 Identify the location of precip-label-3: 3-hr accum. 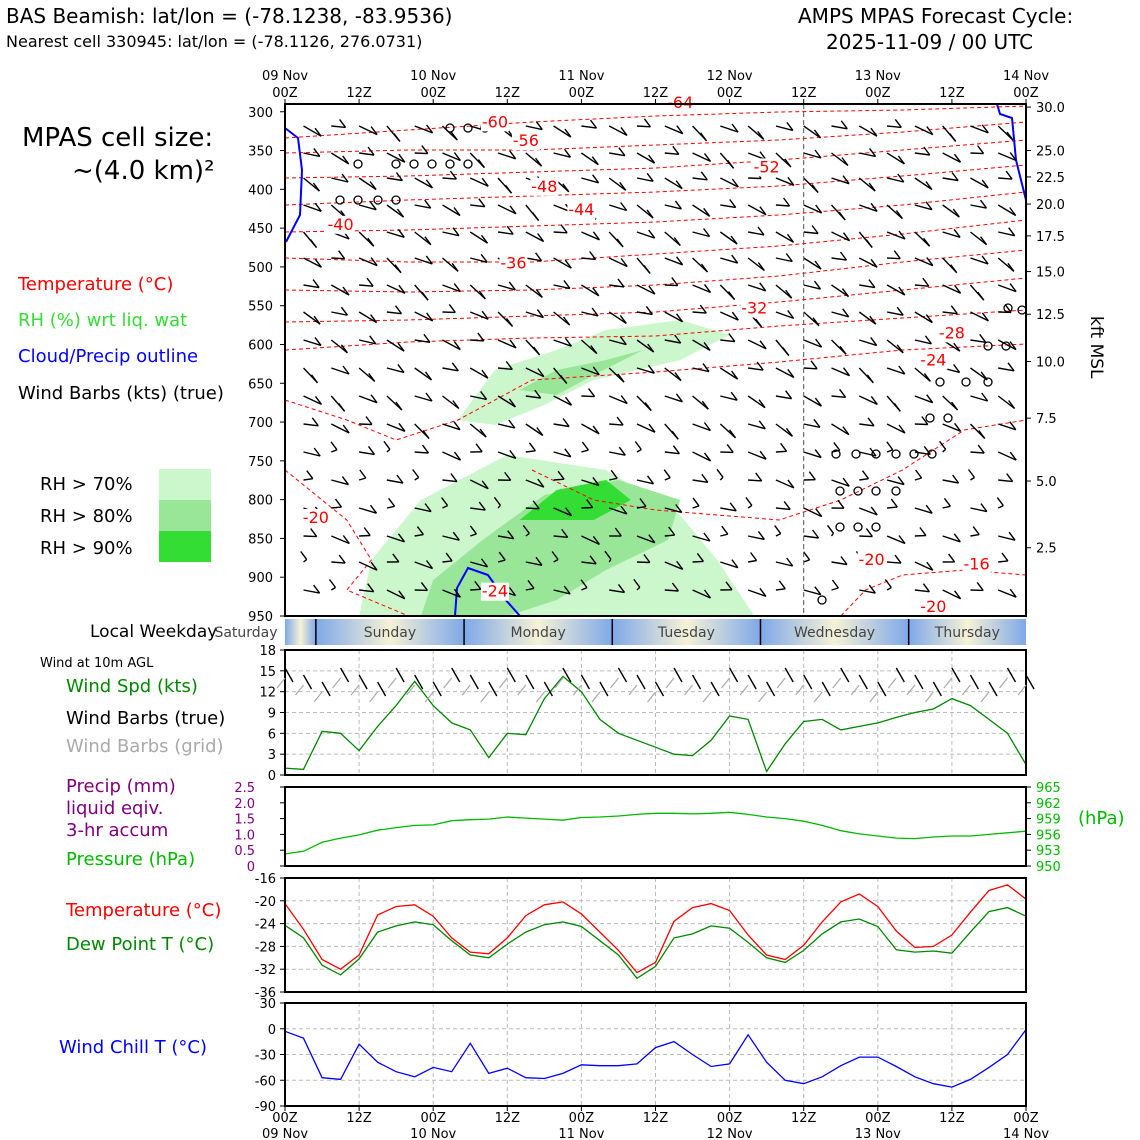
(117, 830).